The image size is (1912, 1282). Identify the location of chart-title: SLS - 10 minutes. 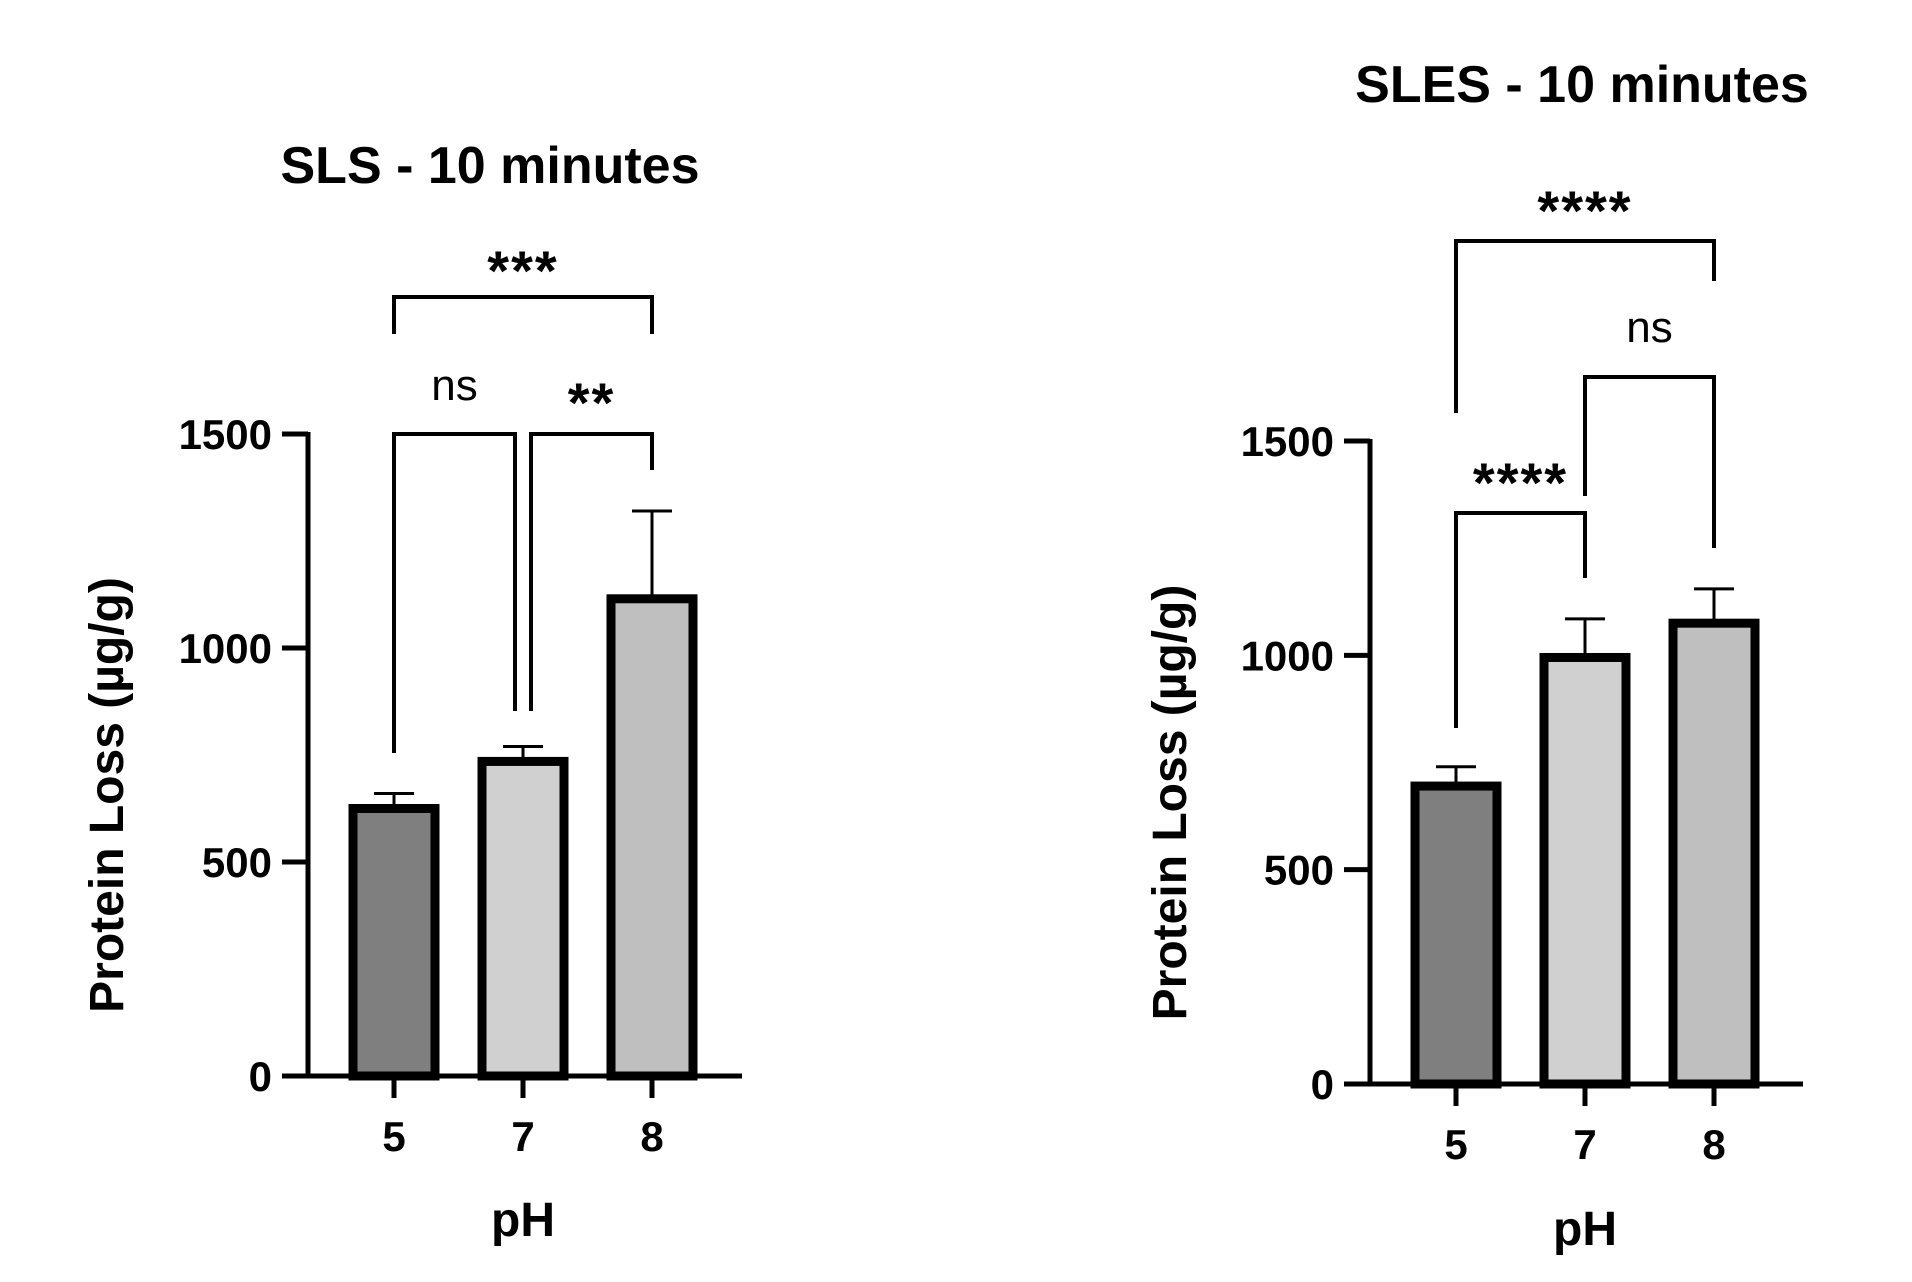
(490, 166).